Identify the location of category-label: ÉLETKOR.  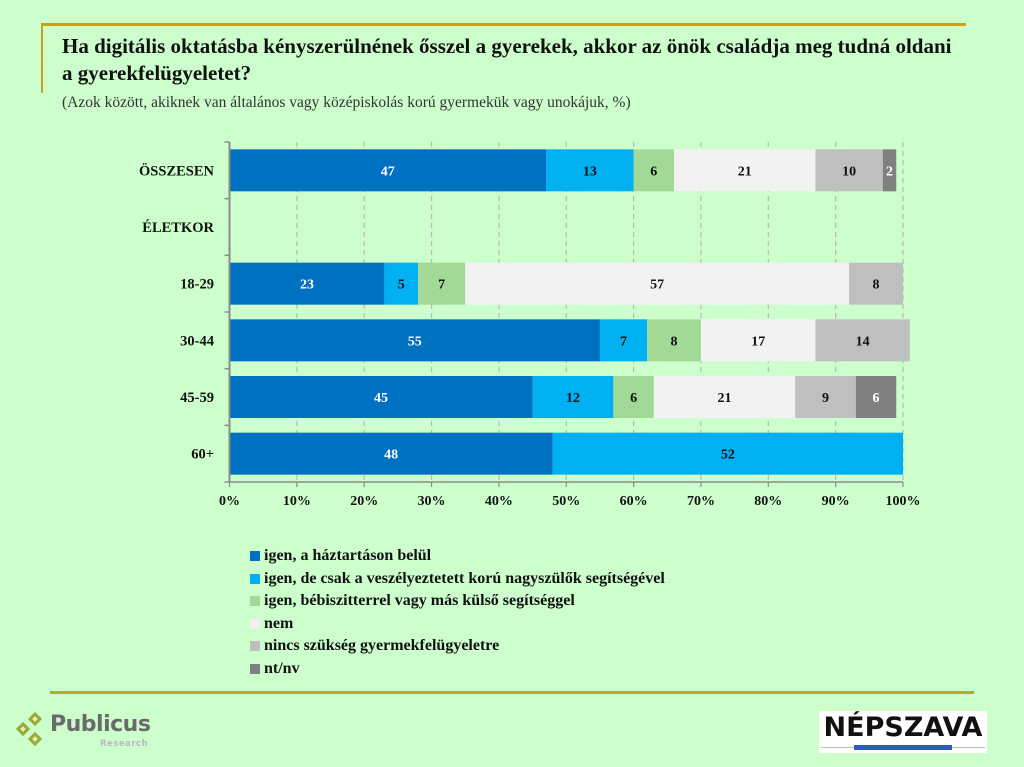
(178, 227).